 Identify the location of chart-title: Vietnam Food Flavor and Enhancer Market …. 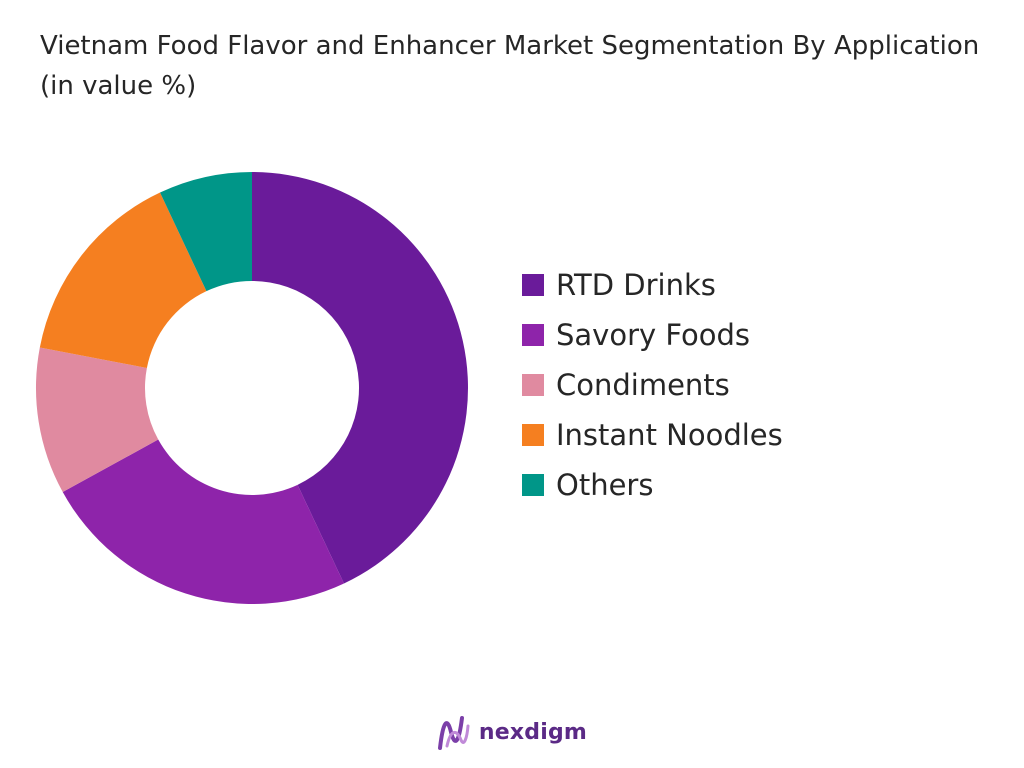
(510, 66).